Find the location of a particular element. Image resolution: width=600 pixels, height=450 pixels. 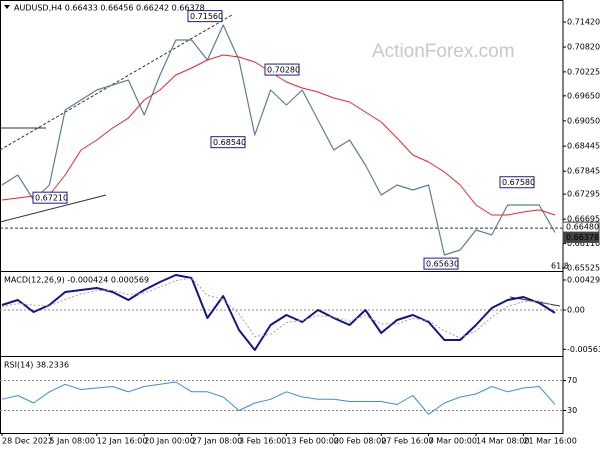

price-tag is located at coordinates (581, 237).